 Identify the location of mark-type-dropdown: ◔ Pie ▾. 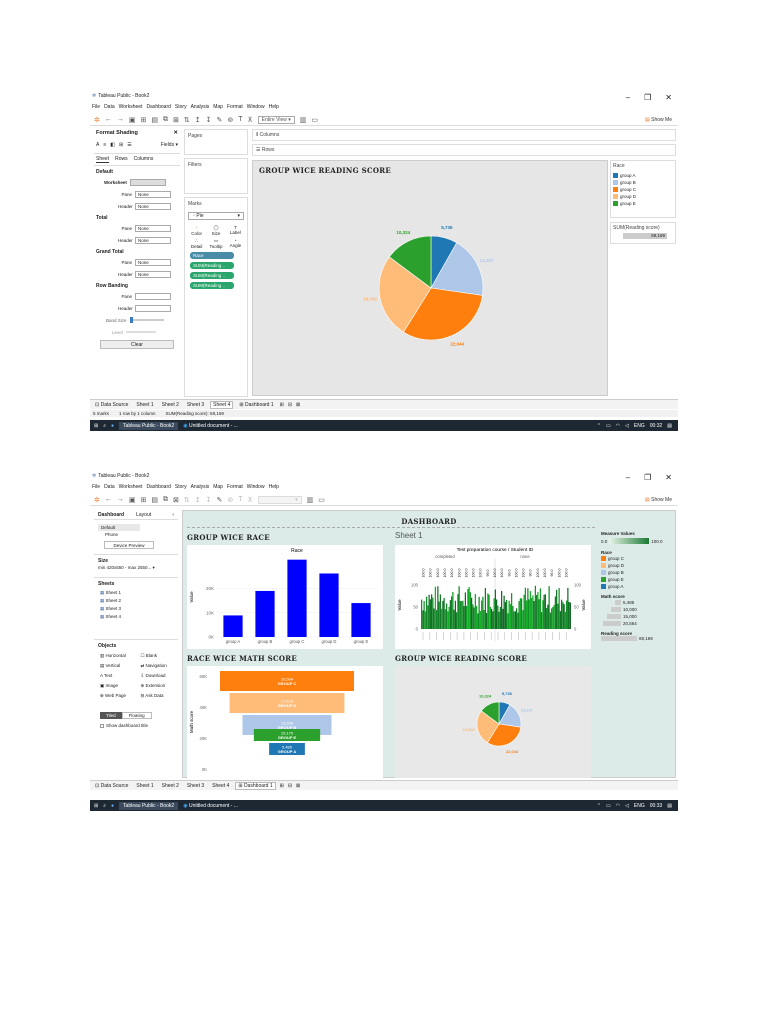
(216, 216).